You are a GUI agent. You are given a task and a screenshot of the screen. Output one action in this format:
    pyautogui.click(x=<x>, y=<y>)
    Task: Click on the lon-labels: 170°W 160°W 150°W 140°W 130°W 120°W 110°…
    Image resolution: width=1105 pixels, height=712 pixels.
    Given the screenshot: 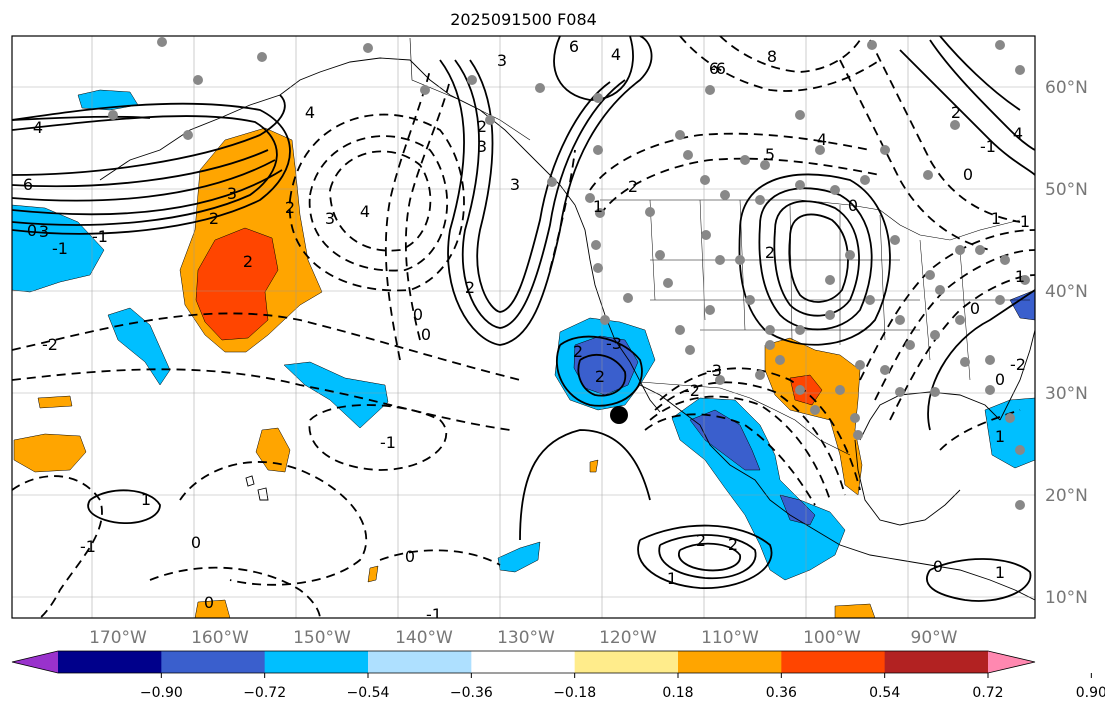 What is the action you would take?
    pyautogui.click(x=523, y=638)
    